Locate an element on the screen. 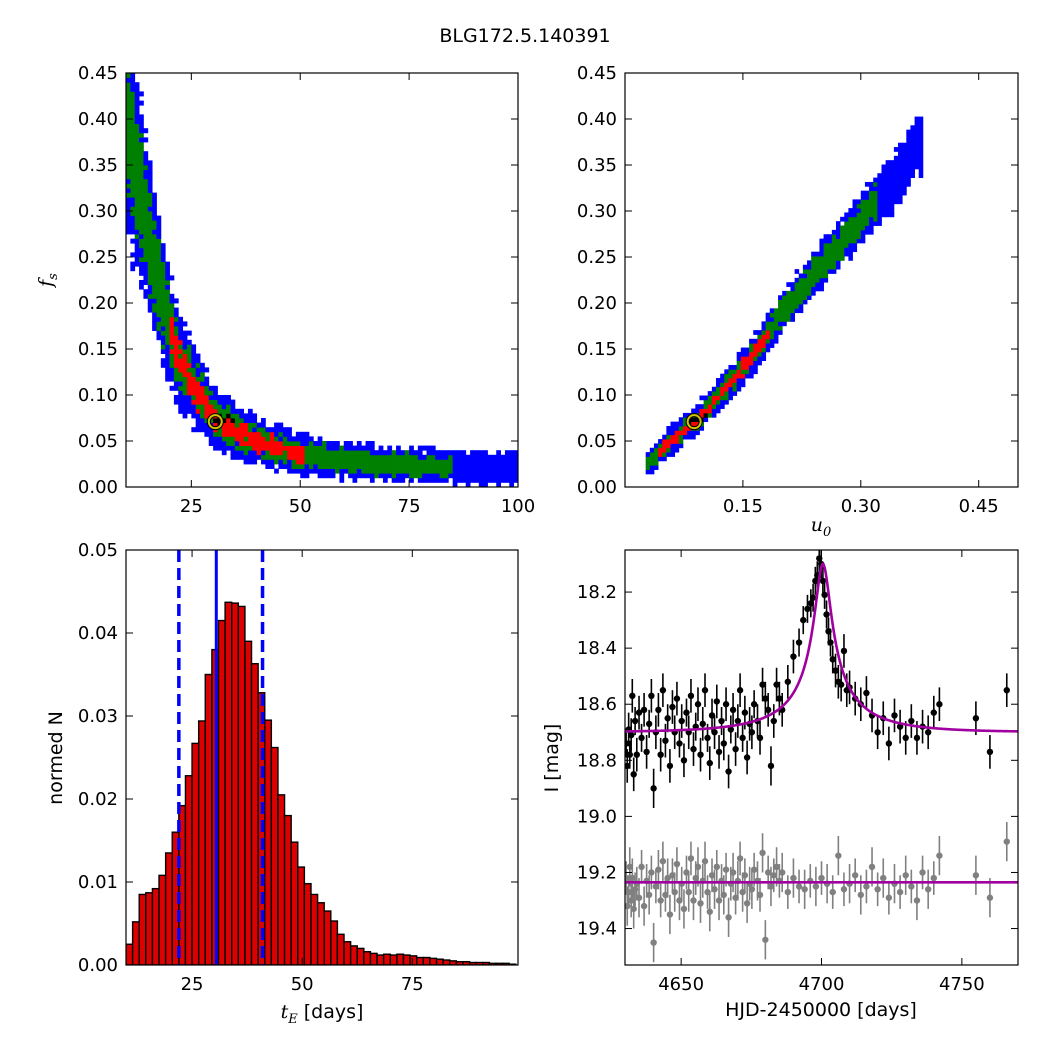 Image resolution: width=1050 pixels, height=1050 pixels. p1-ytick-label-0: 0.00 is located at coordinates (98, 487).